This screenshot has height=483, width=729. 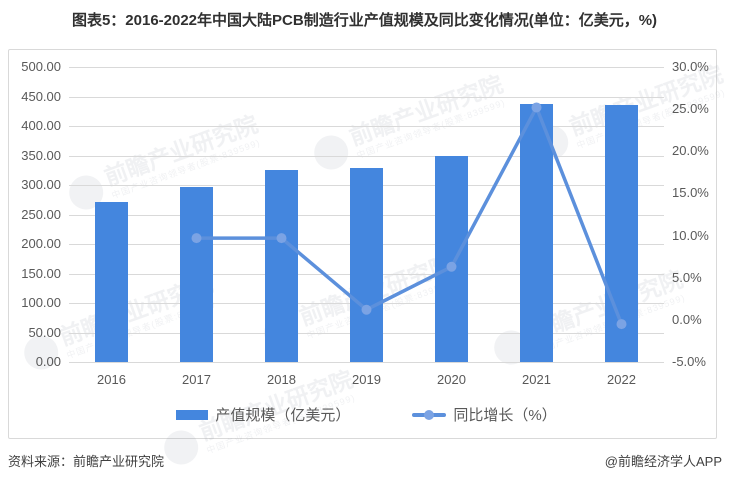 I want to click on x-axis-label-2016: 2016, so click(x=111, y=379).